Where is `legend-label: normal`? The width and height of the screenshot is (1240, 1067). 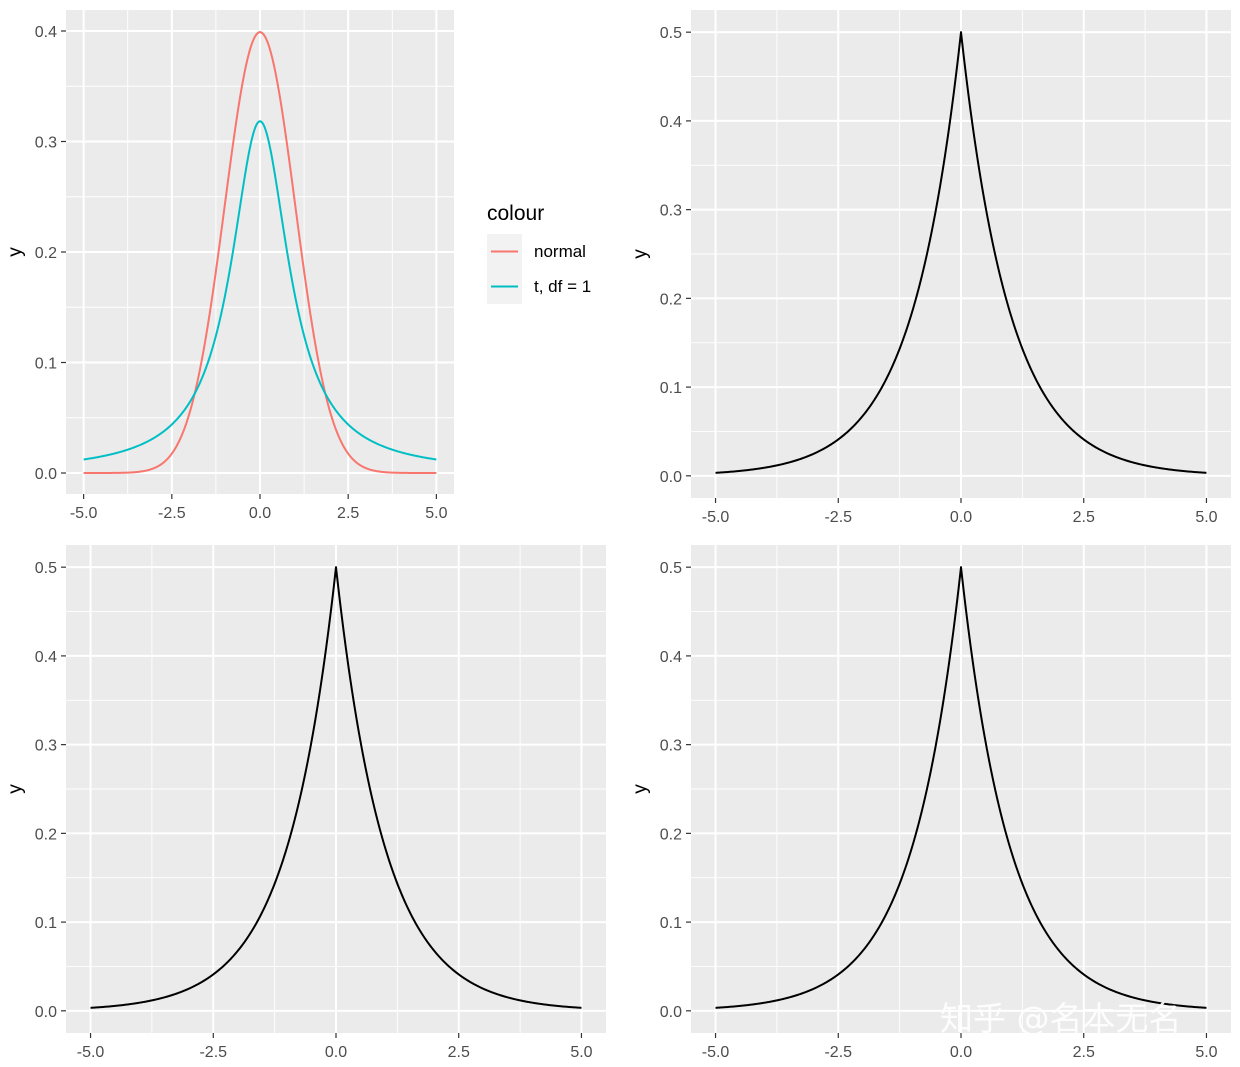
legend-label: normal is located at coordinates (560, 251).